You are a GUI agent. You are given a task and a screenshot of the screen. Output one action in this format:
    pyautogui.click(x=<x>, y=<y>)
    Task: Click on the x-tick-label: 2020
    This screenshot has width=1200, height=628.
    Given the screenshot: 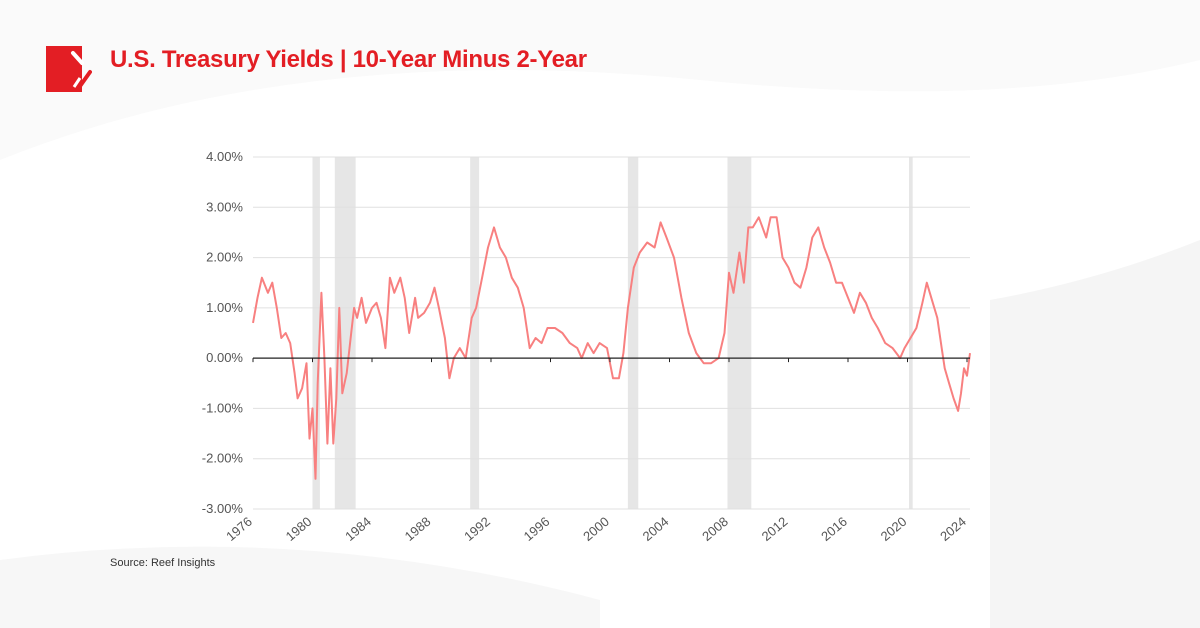 What is the action you would take?
    pyautogui.click(x=894, y=529)
    